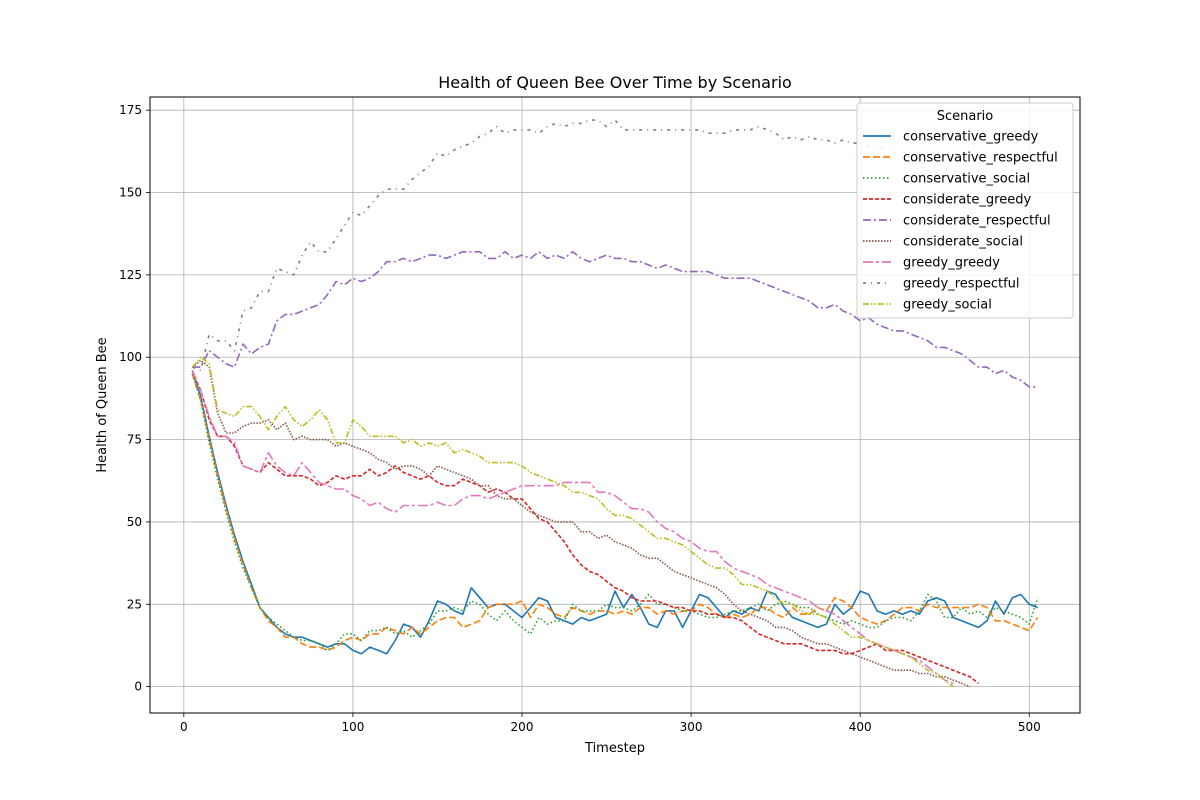 The height and width of the screenshot is (800, 1200). What do you see at coordinates (134, 522) in the screenshot?
I see `y-tick-label: 50` at bounding box center [134, 522].